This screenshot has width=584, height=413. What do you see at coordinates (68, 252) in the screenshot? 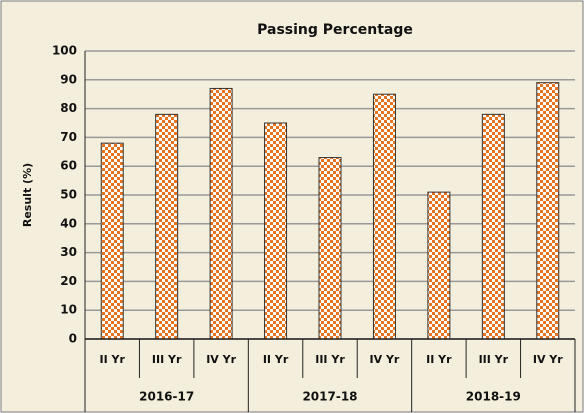
I see `y-tick-label: 30` at bounding box center [68, 252].